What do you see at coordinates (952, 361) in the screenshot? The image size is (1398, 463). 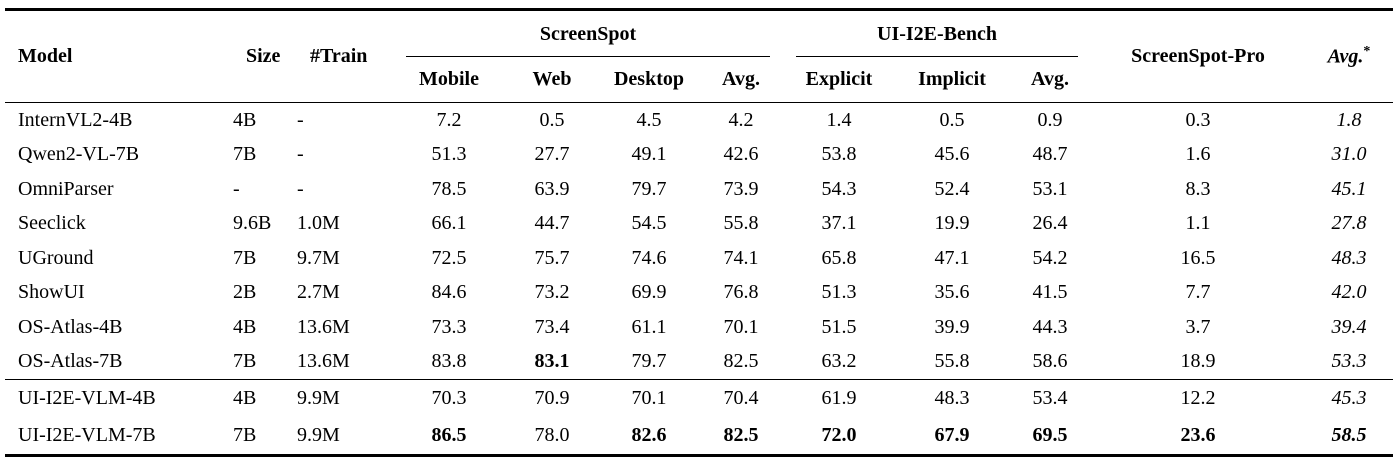 I see `value-cell: 55.8` at bounding box center [952, 361].